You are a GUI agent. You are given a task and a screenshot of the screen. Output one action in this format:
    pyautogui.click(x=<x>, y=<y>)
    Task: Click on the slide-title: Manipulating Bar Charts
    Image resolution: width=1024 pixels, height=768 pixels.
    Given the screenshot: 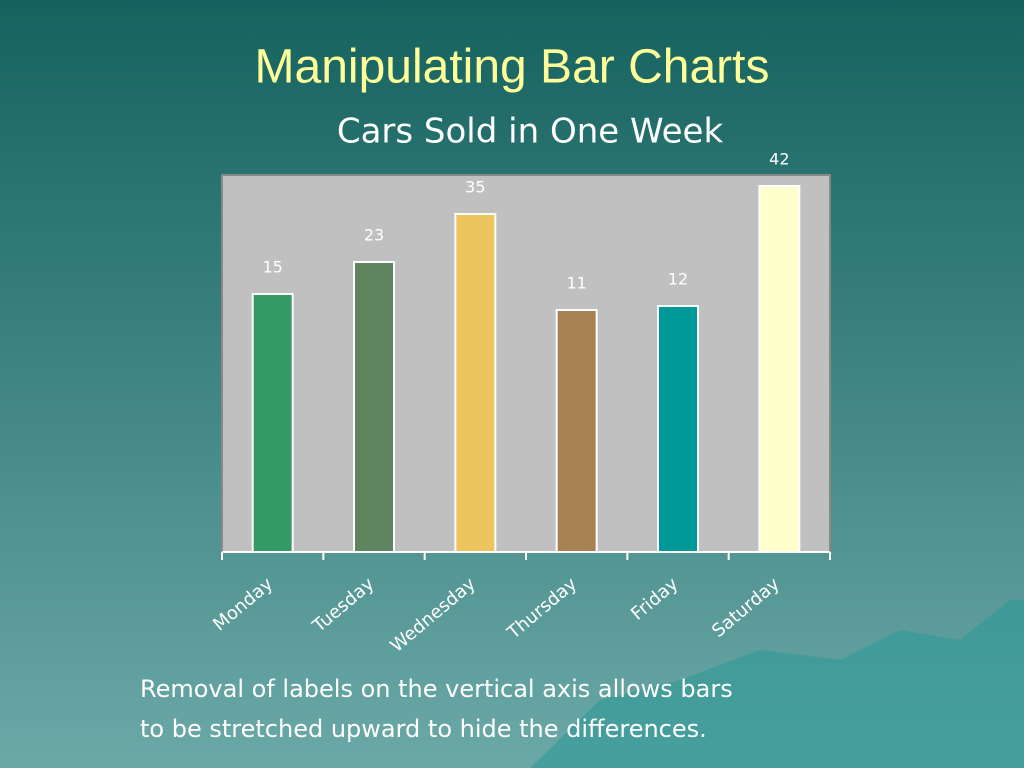 What is the action you would take?
    pyautogui.click(x=512, y=67)
    